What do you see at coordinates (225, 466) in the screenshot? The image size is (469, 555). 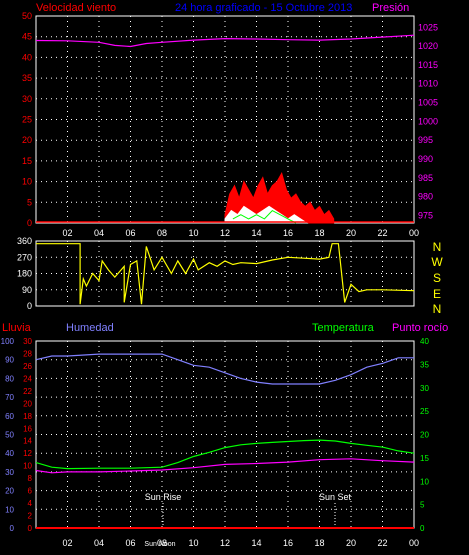 I see `dewpoint-line` at bounding box center [225, 466].